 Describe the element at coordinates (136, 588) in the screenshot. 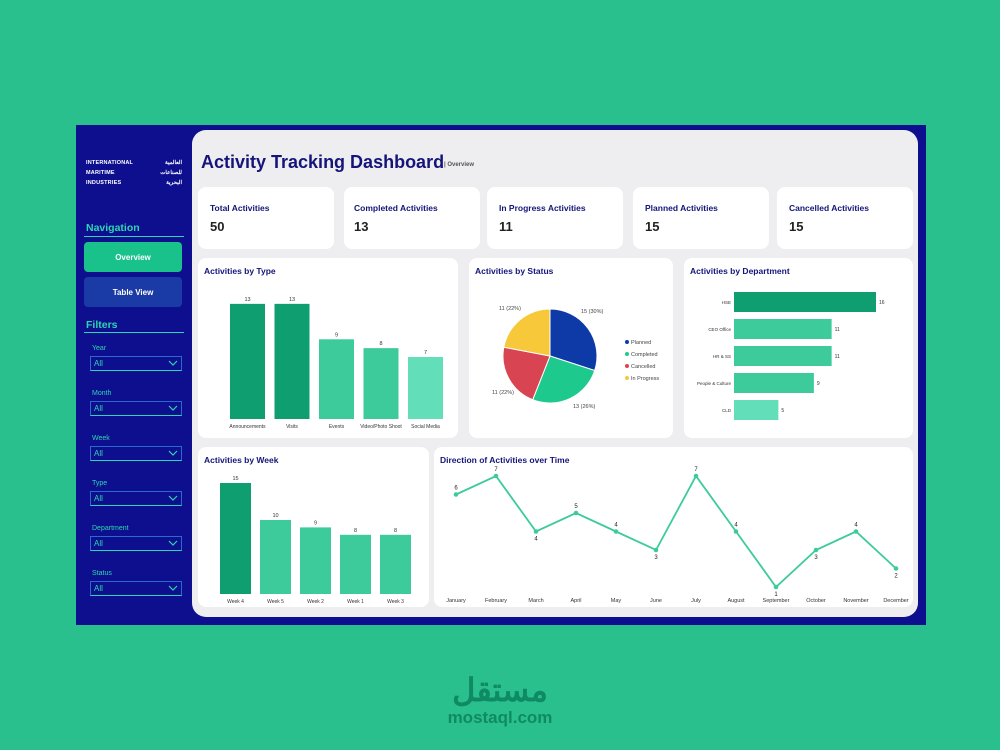

I see `filter-select-status: All` at that location.